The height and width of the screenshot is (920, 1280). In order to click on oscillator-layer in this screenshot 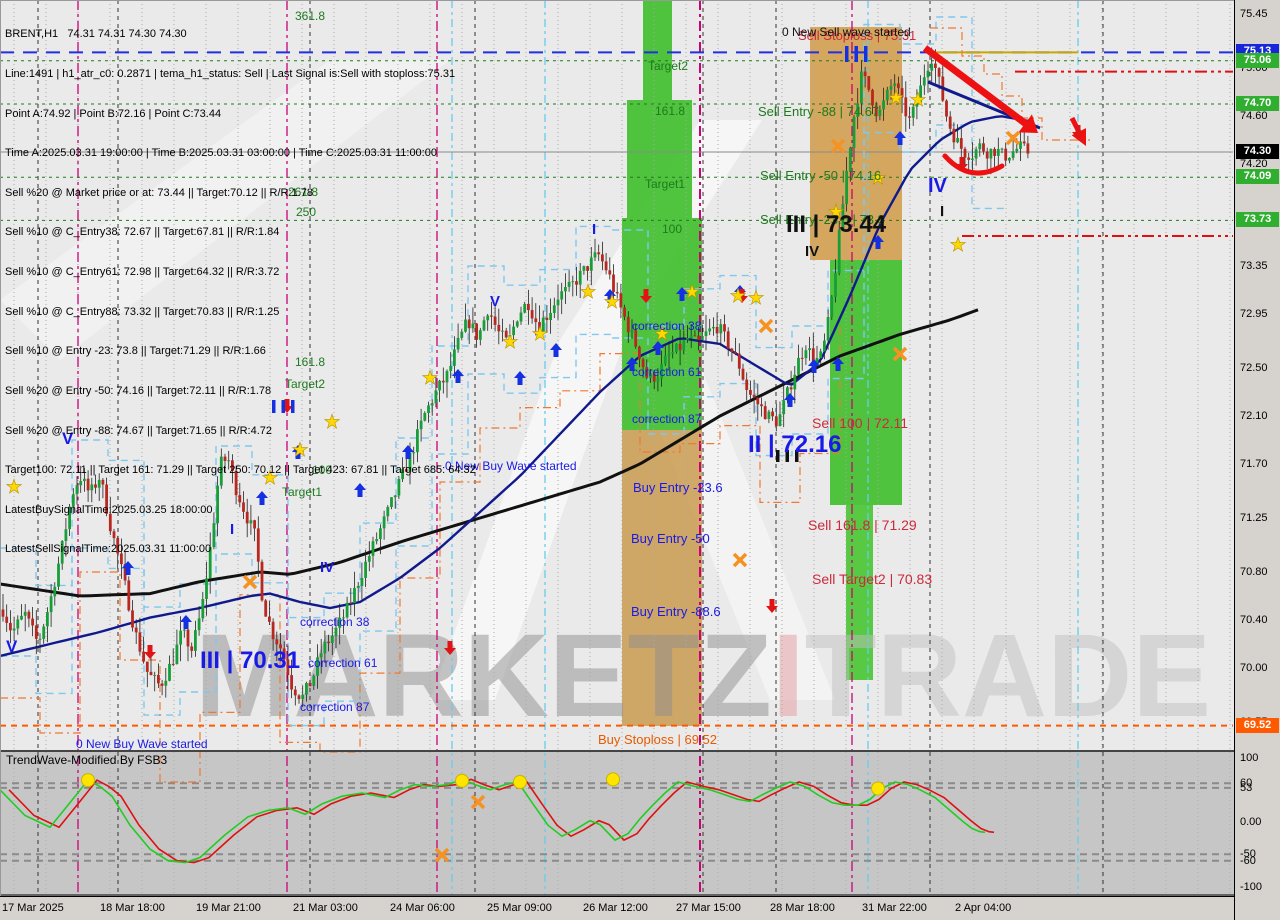, I will do `click(497, 818)`.